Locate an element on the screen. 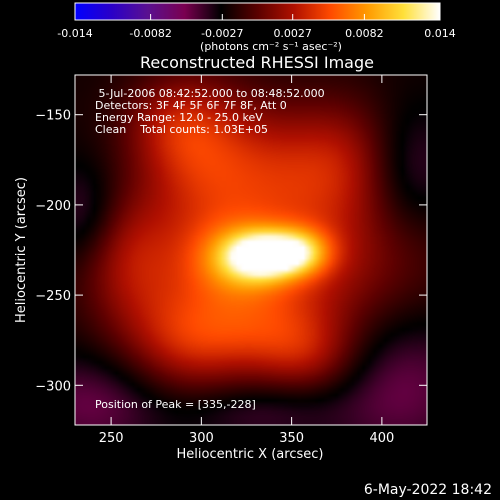 Image resolution: width=500 pixels, height=500 pixels. colorbar-ticks: -0.014 -0.0082 -0.0027 0.0027 0.0082 0.014 is located at coordinates (256, 27).